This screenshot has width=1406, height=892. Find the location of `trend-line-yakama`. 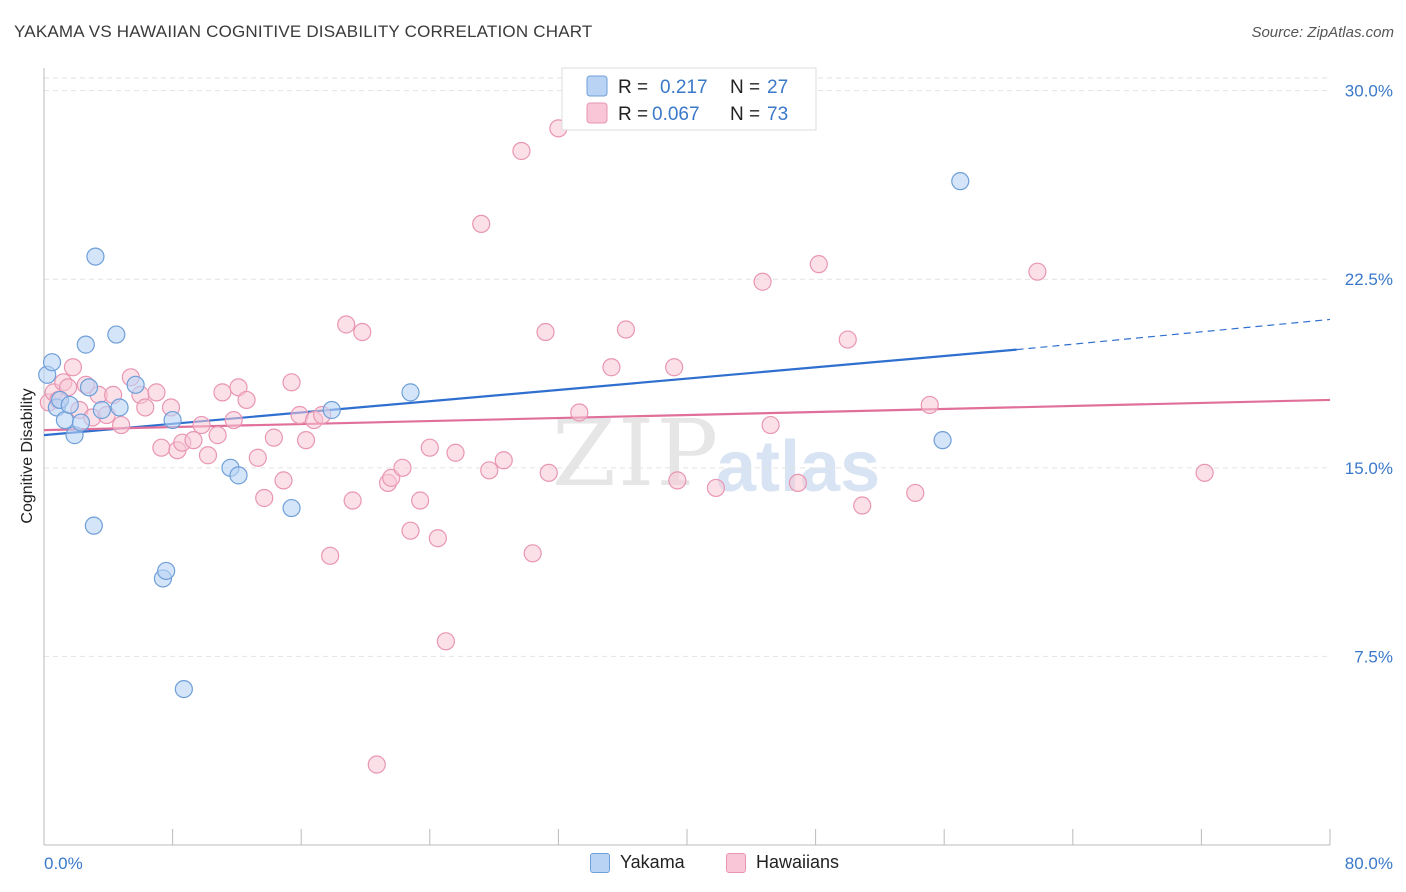

trend-line-yakama is located at coordinates (530, 392).